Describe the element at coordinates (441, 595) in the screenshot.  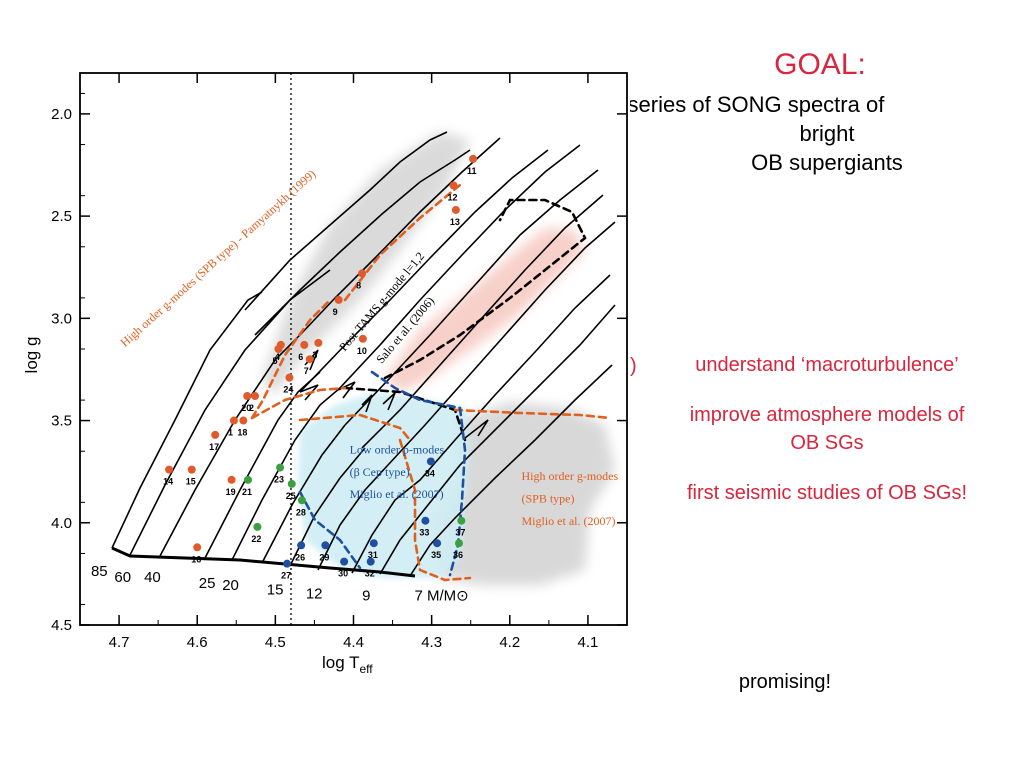
I see `mass-label: 7 M/M⊙` at that location.